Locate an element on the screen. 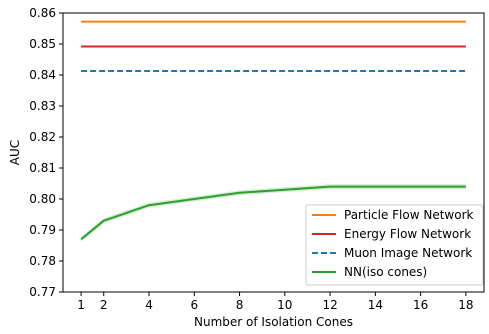 The image size is (489, 334). y-tick-label: 0.77 is located at coordinates (42, 292).